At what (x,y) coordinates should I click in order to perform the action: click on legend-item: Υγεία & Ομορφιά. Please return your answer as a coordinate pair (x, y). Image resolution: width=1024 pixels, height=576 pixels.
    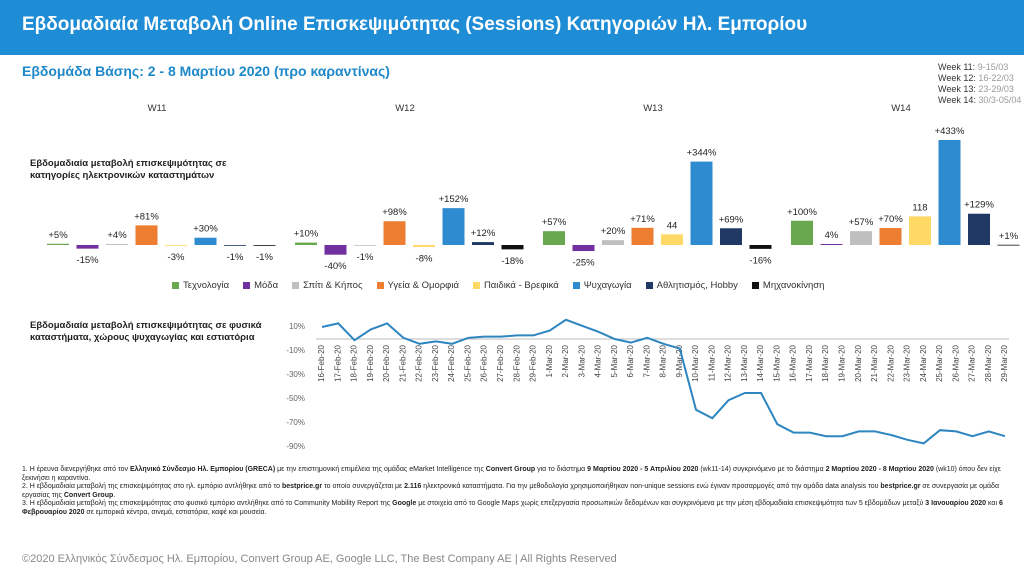
    Looking at the image, I should click on (417, 285).